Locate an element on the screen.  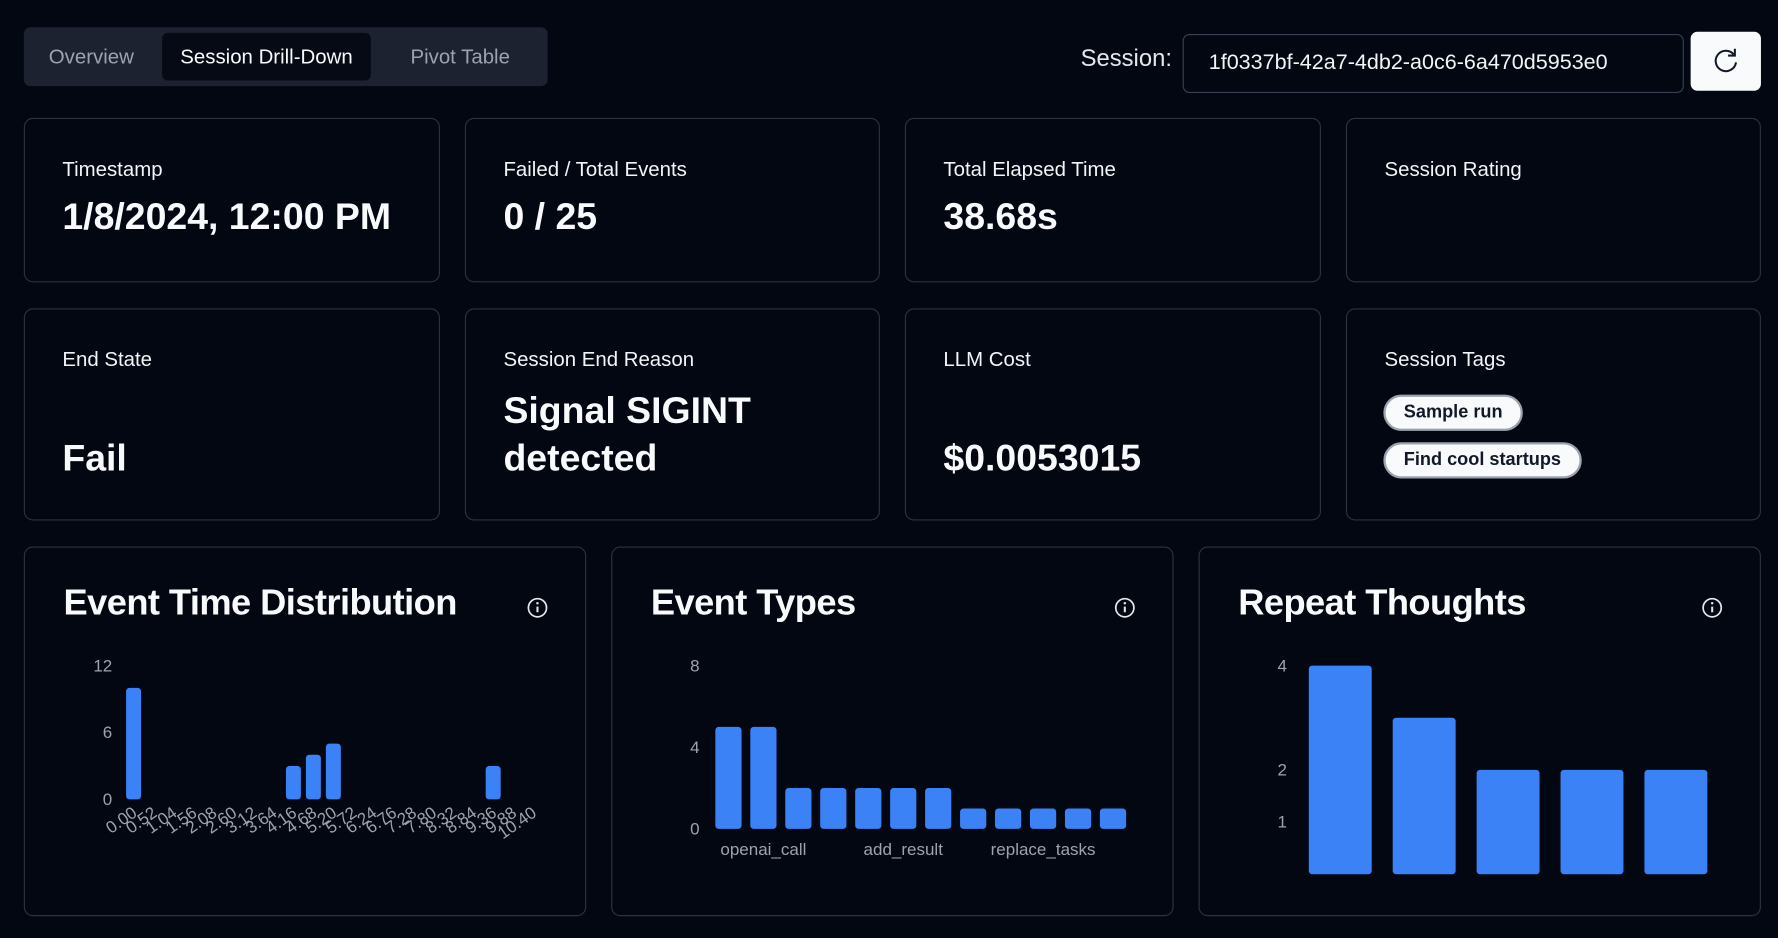
y-tick-label: 6 is located at coordinates (107, 732).